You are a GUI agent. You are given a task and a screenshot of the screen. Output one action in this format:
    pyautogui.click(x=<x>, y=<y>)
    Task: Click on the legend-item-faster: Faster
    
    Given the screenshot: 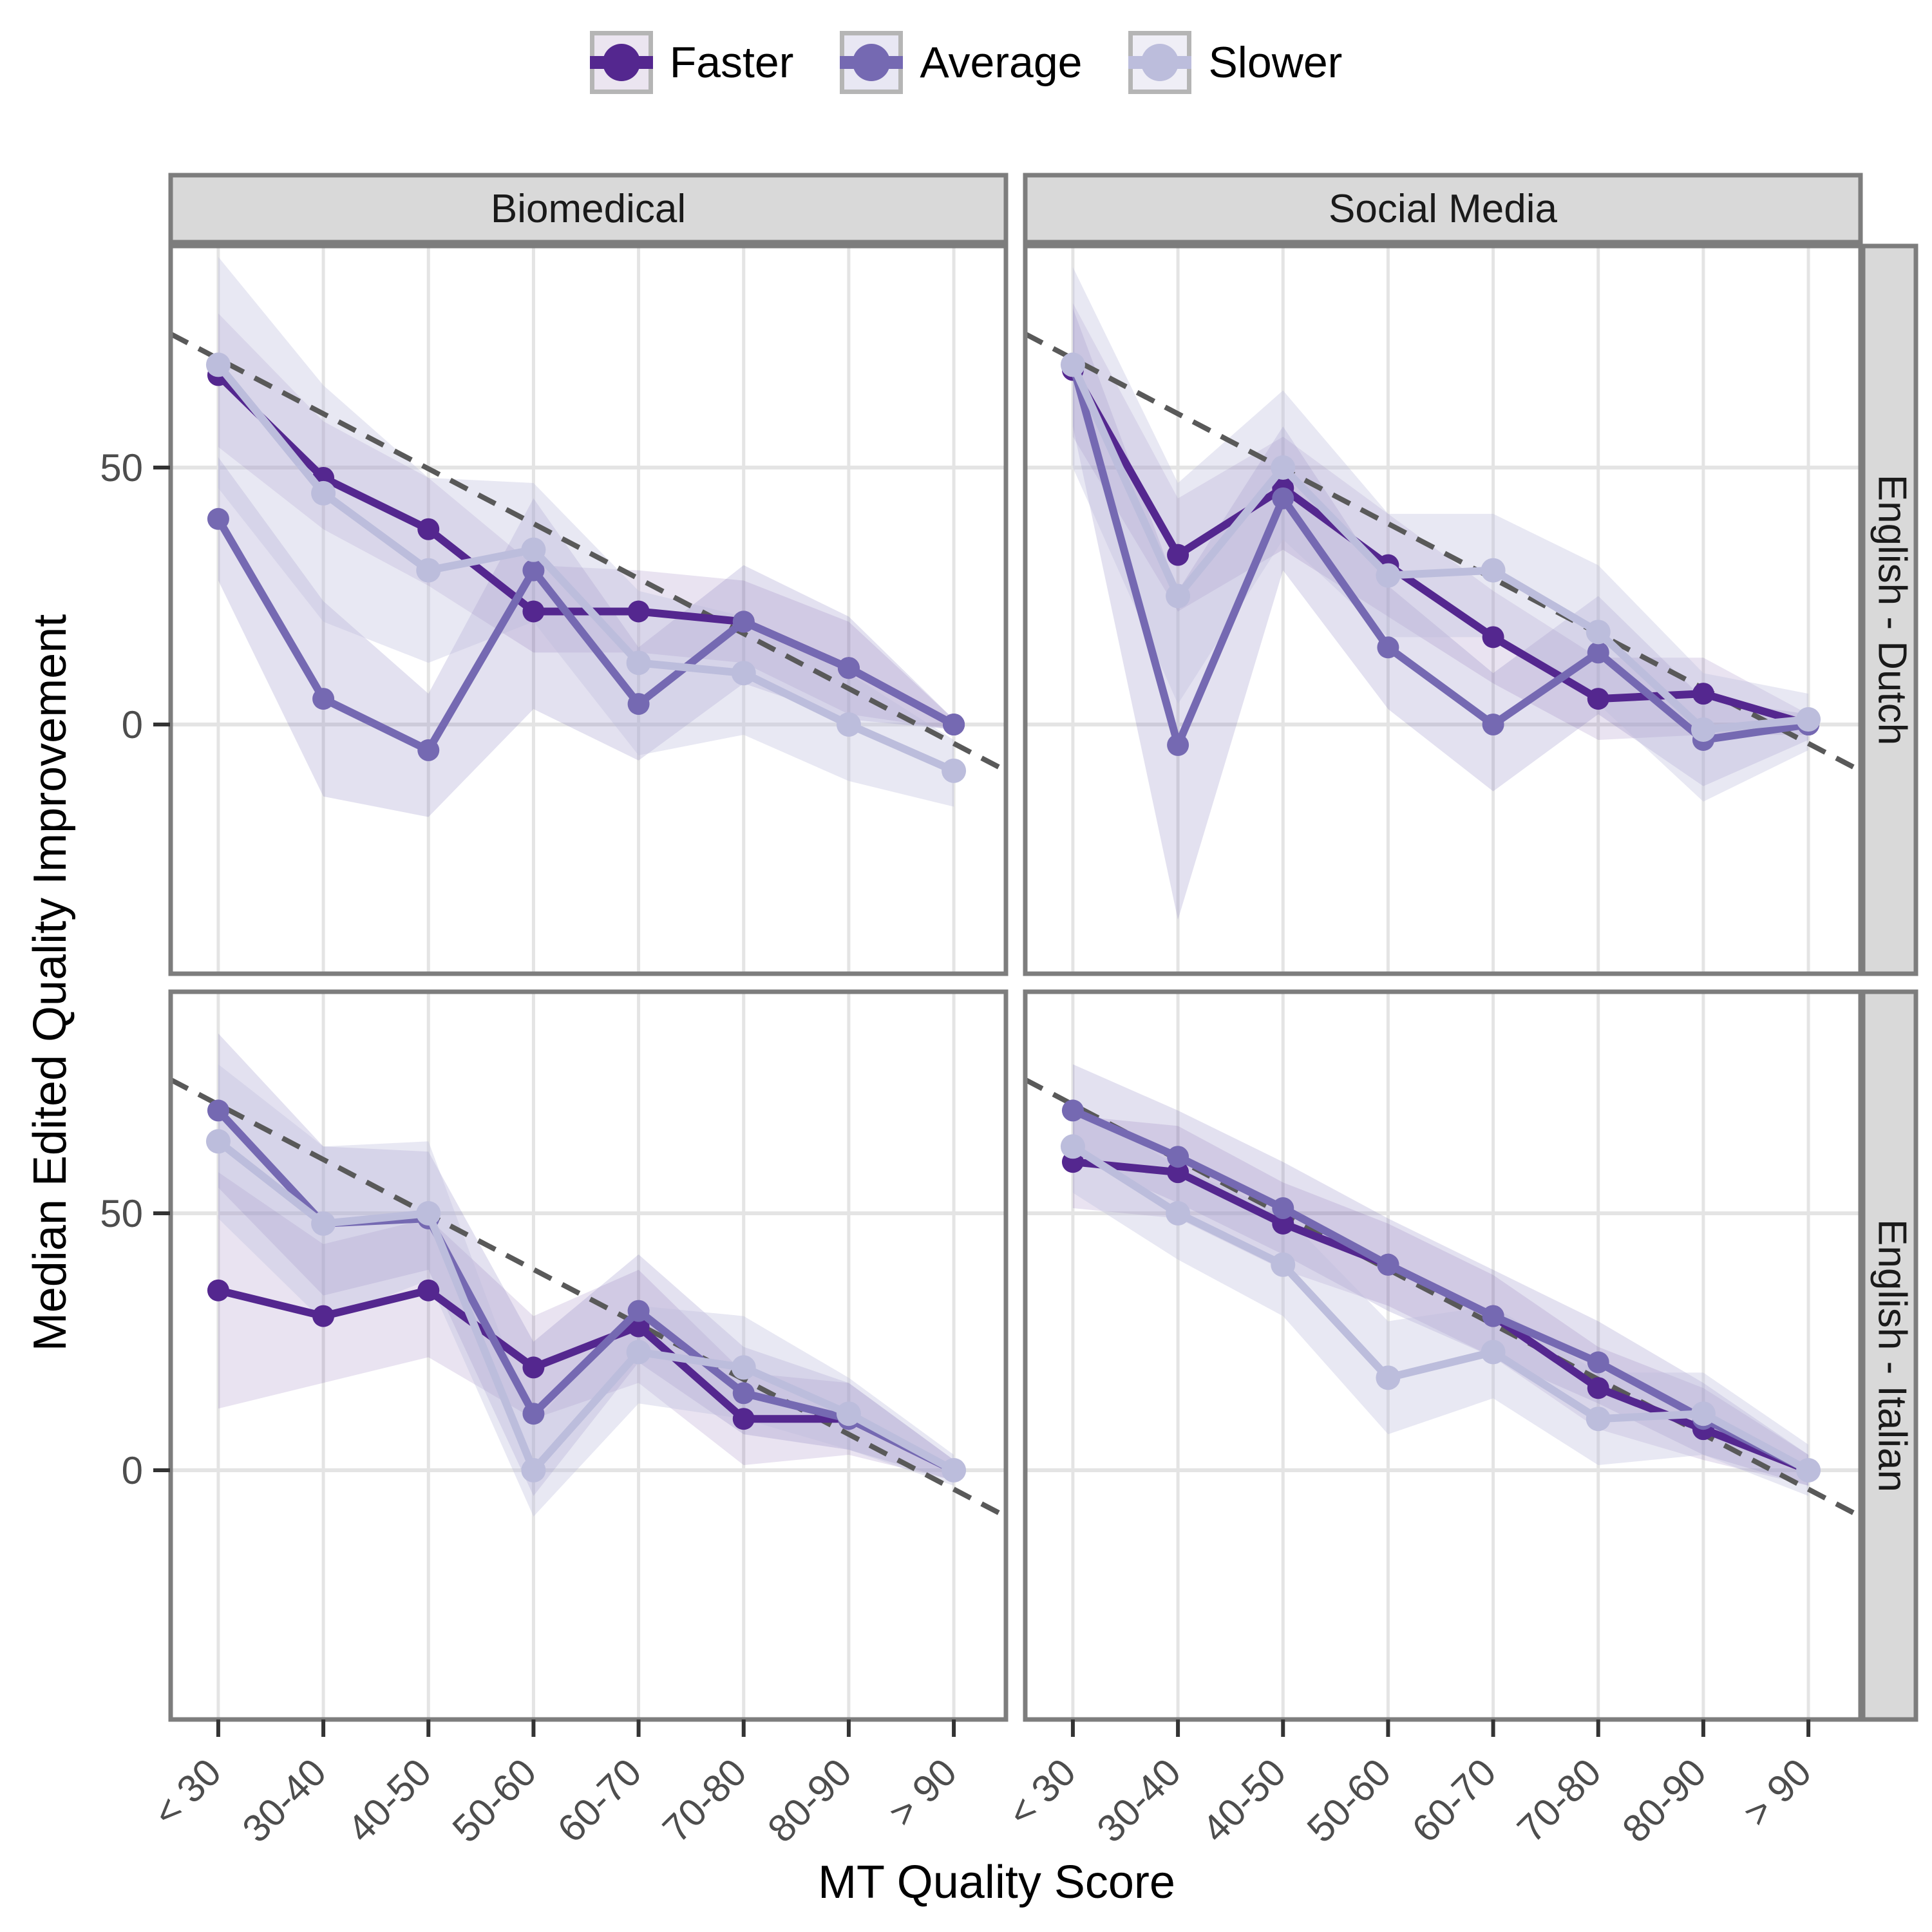 What is the action you would take?
    pyautogui.click(x=691, y=62)
    